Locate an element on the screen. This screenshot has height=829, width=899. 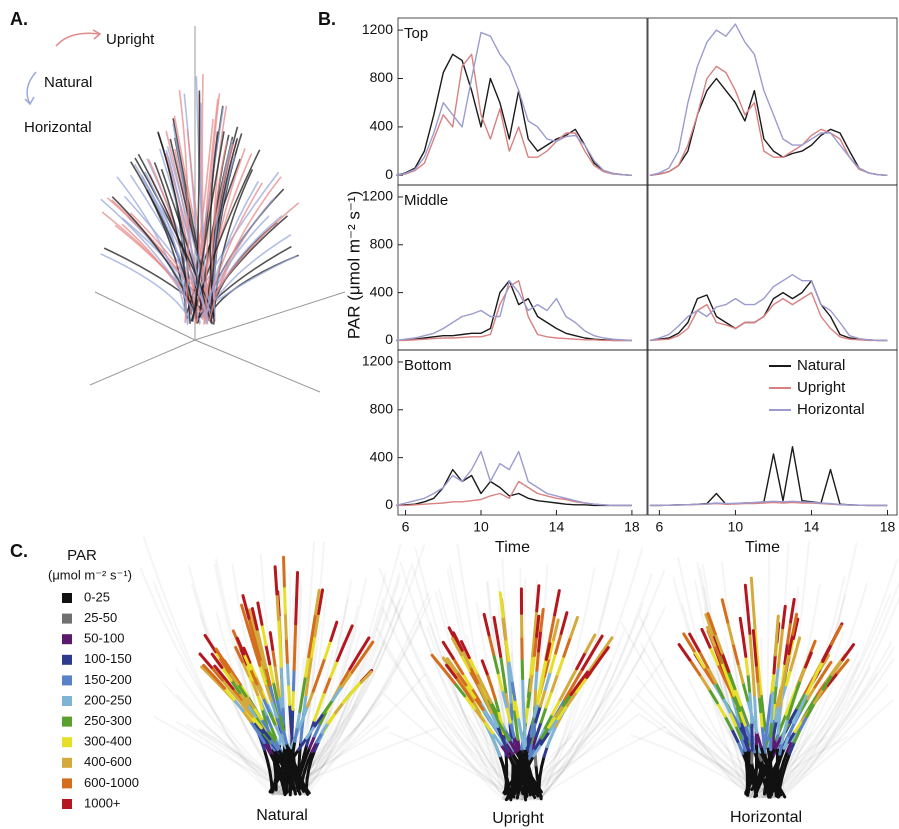
y-tick-label: 1200 is located at coordinates (377, 361).